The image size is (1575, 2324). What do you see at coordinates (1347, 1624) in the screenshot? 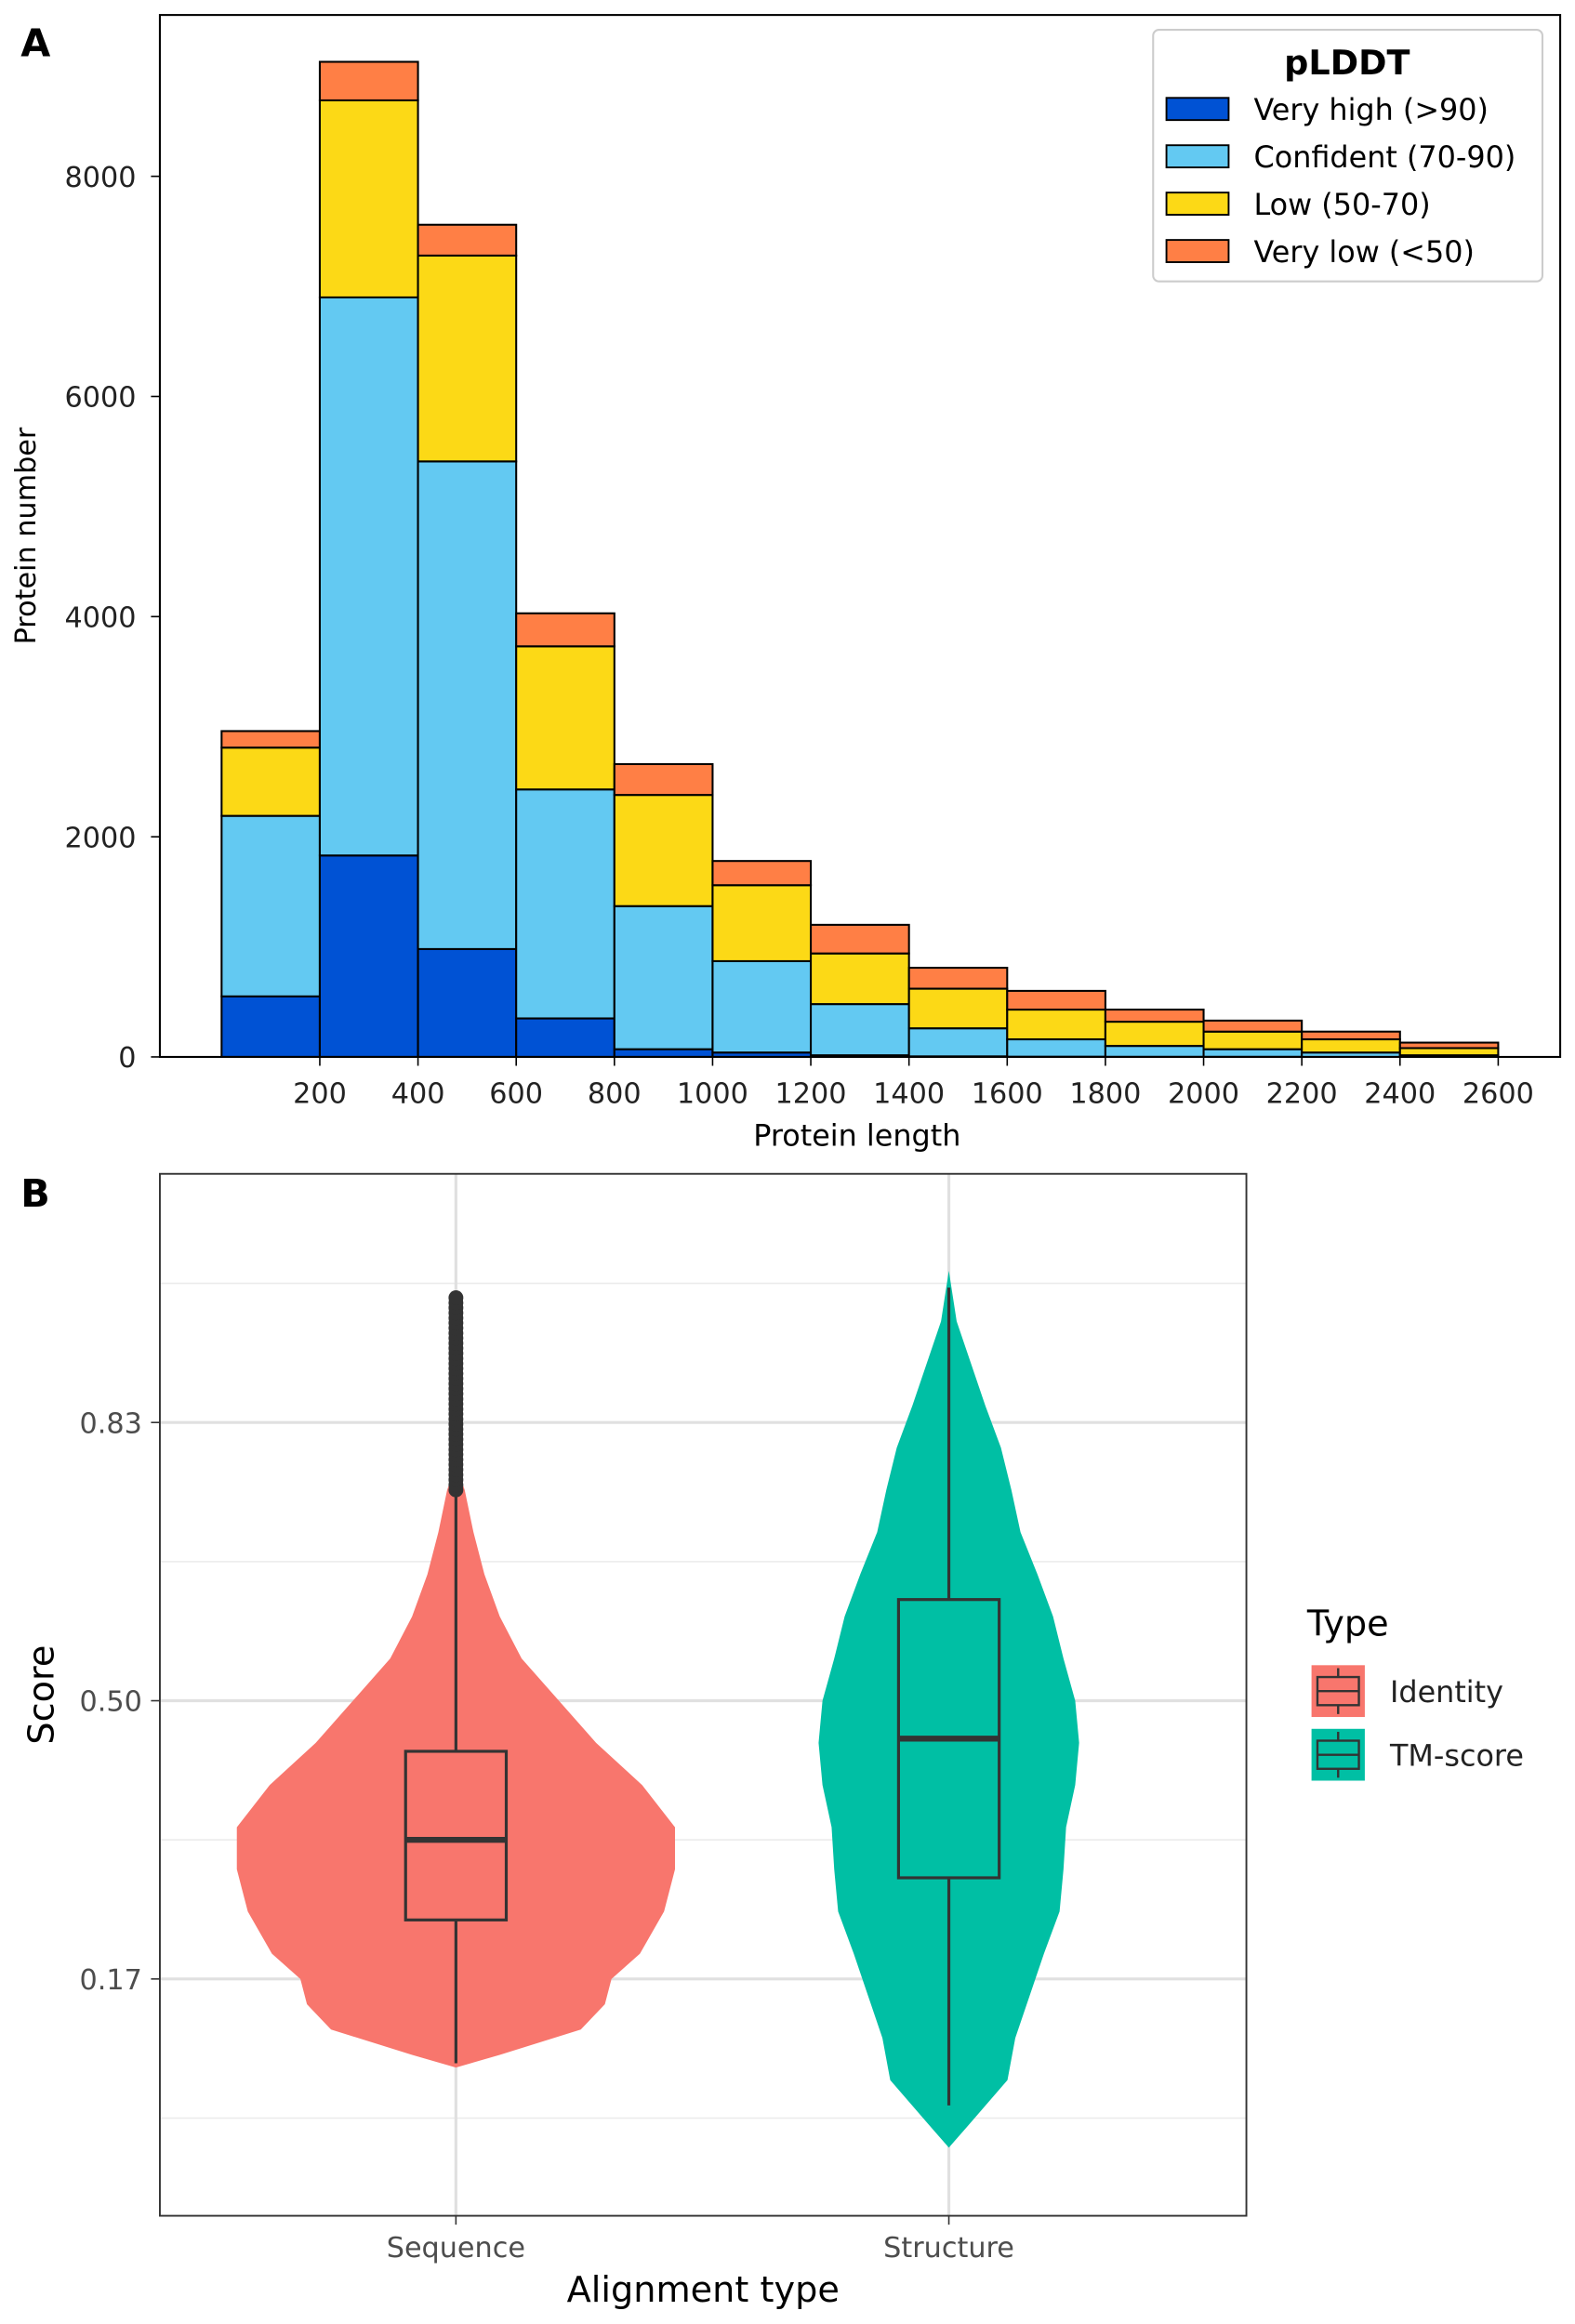
I see `legend-title: Type` at bounding box center [1347, 1624].